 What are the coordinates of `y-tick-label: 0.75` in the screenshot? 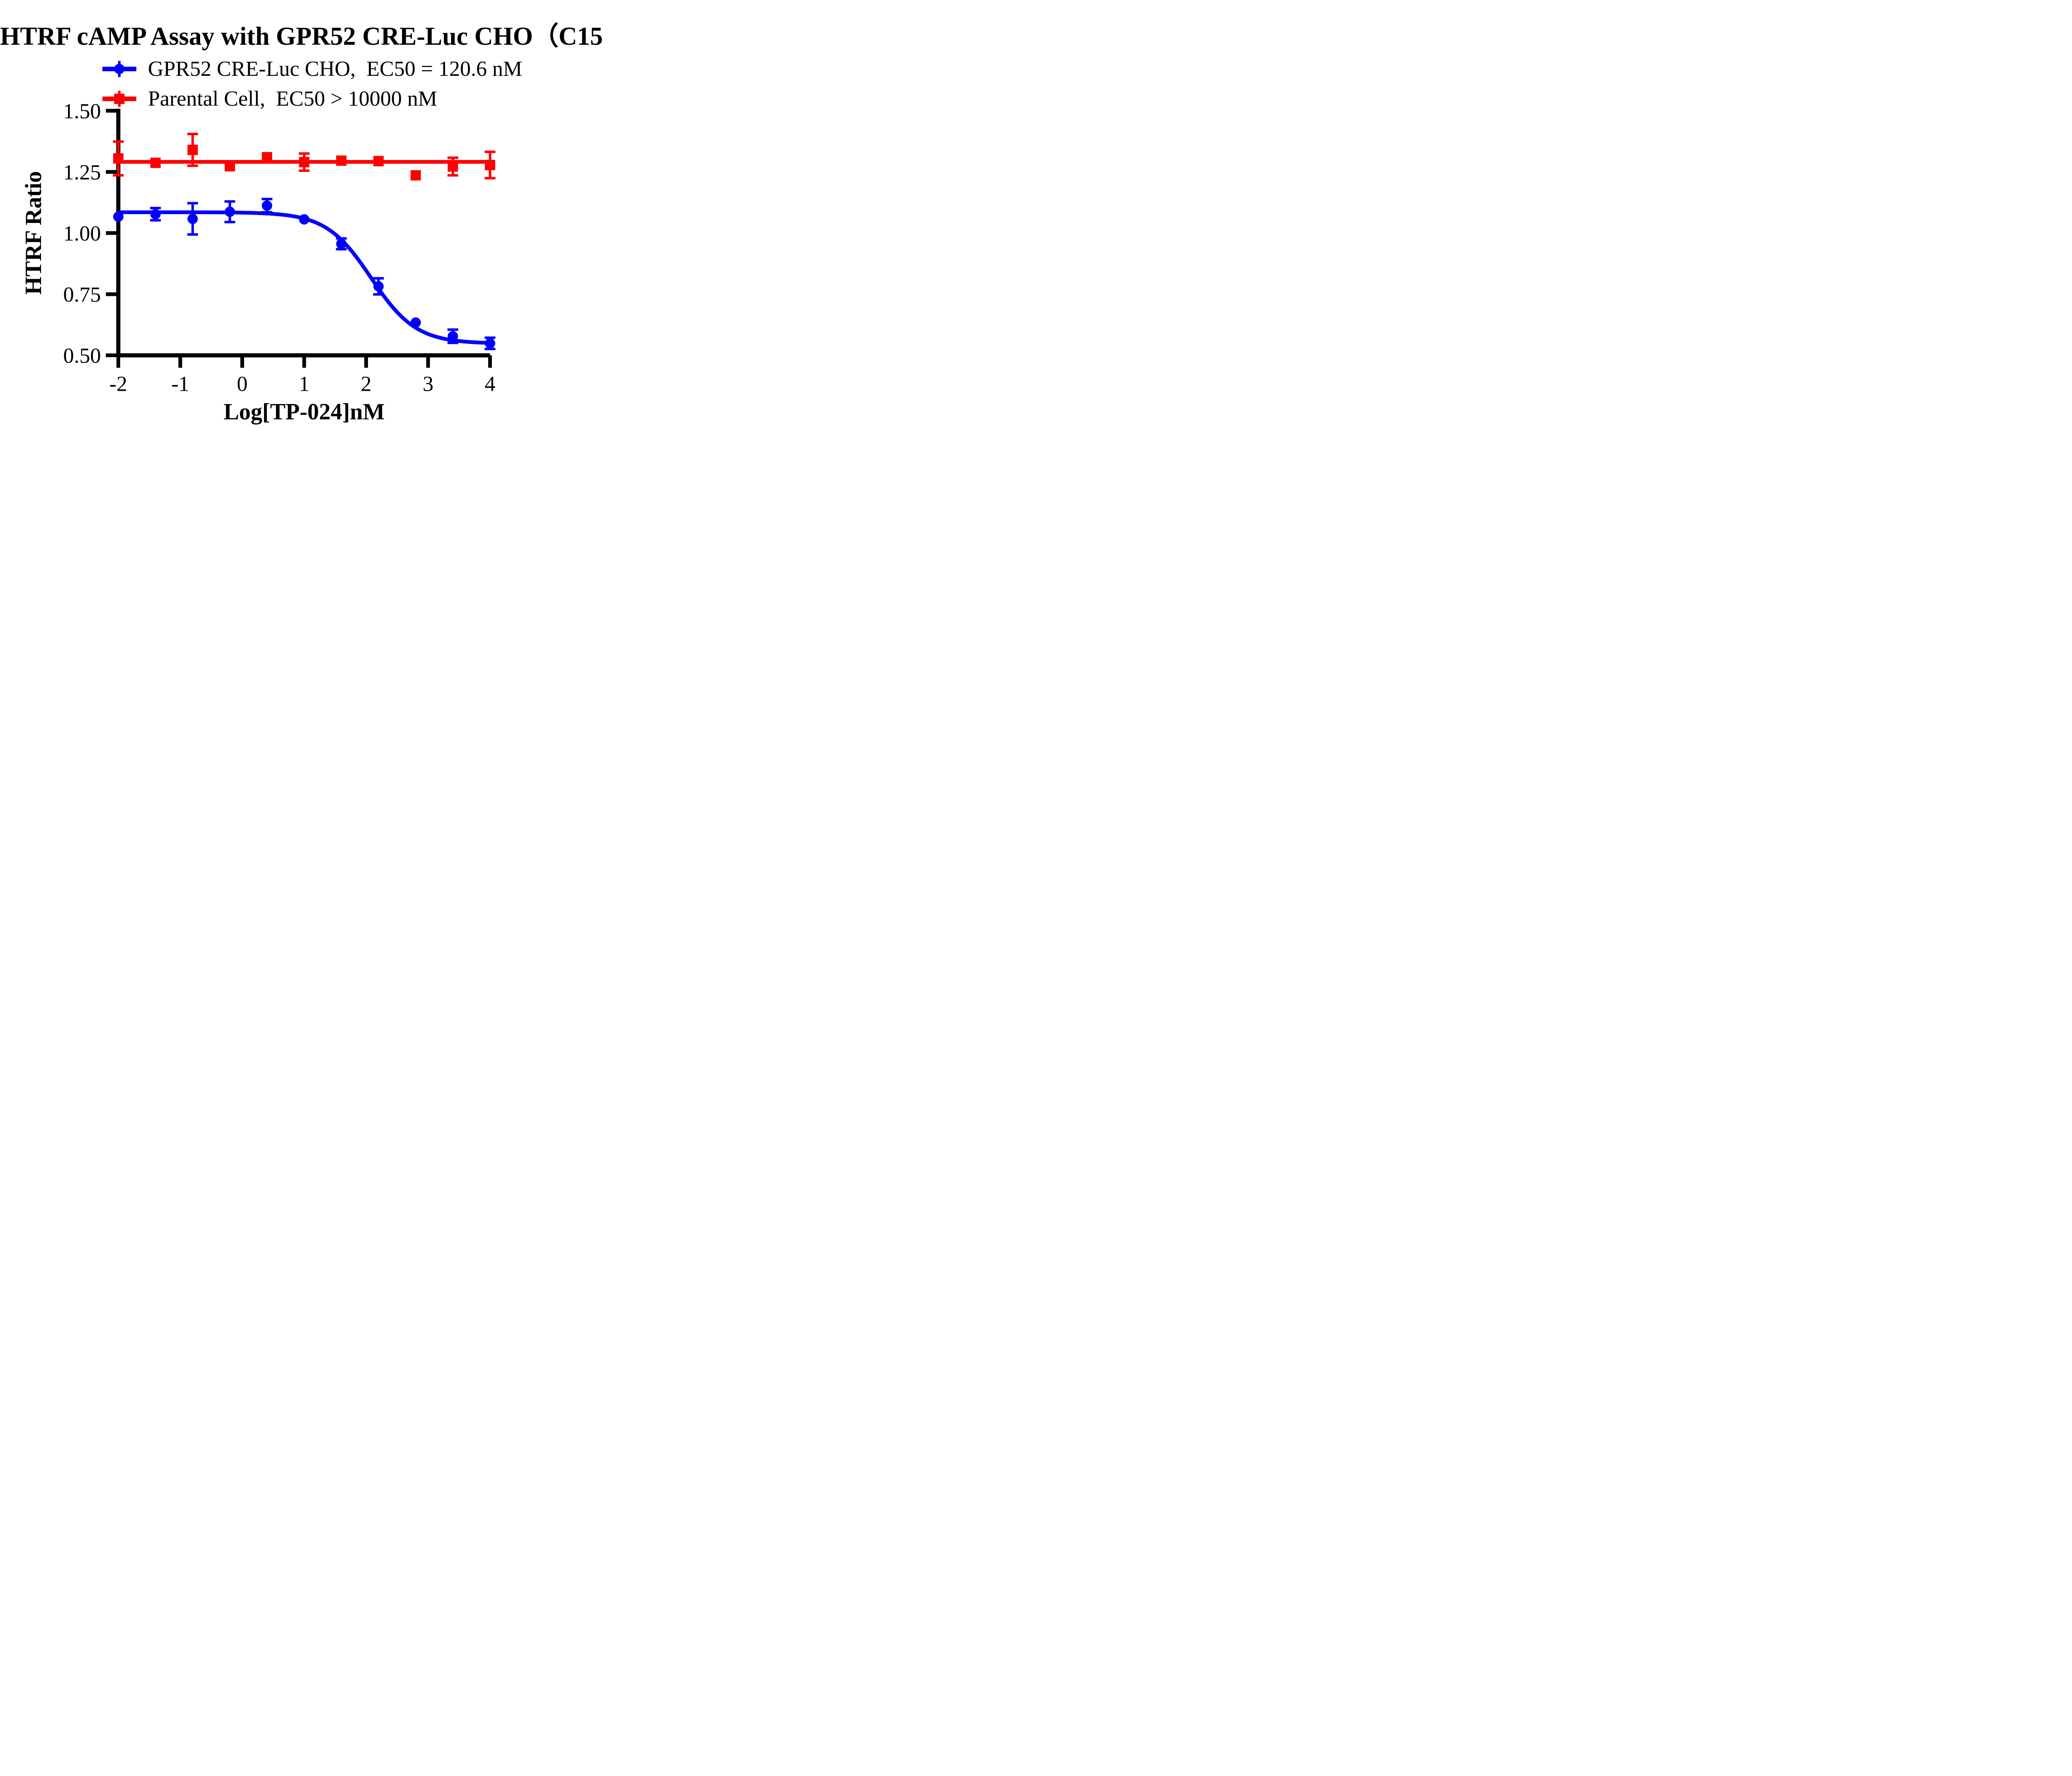 It's located at (82, 295).